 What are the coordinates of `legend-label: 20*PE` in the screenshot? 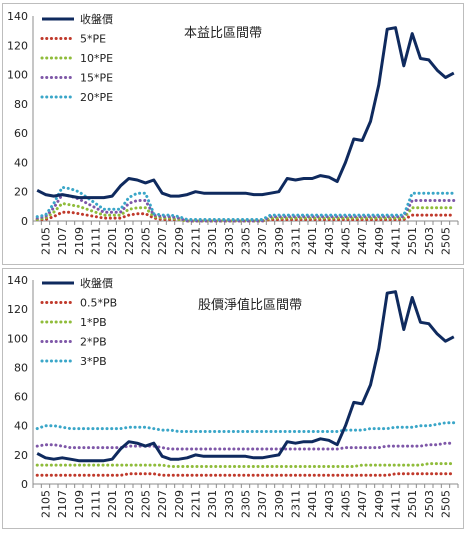 It's located at (96, 97).